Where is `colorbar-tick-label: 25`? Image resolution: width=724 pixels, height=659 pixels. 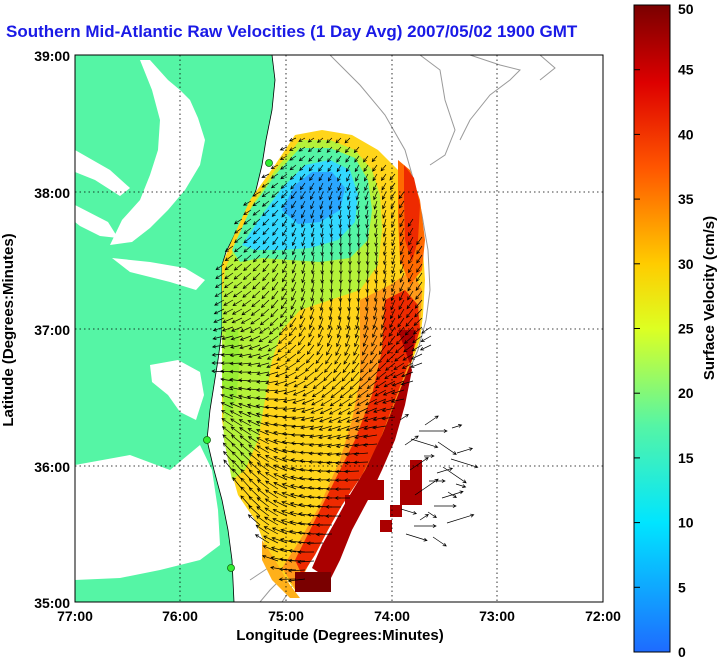
colorbar-tick-label: 25 is located at coordinates (686, 329).